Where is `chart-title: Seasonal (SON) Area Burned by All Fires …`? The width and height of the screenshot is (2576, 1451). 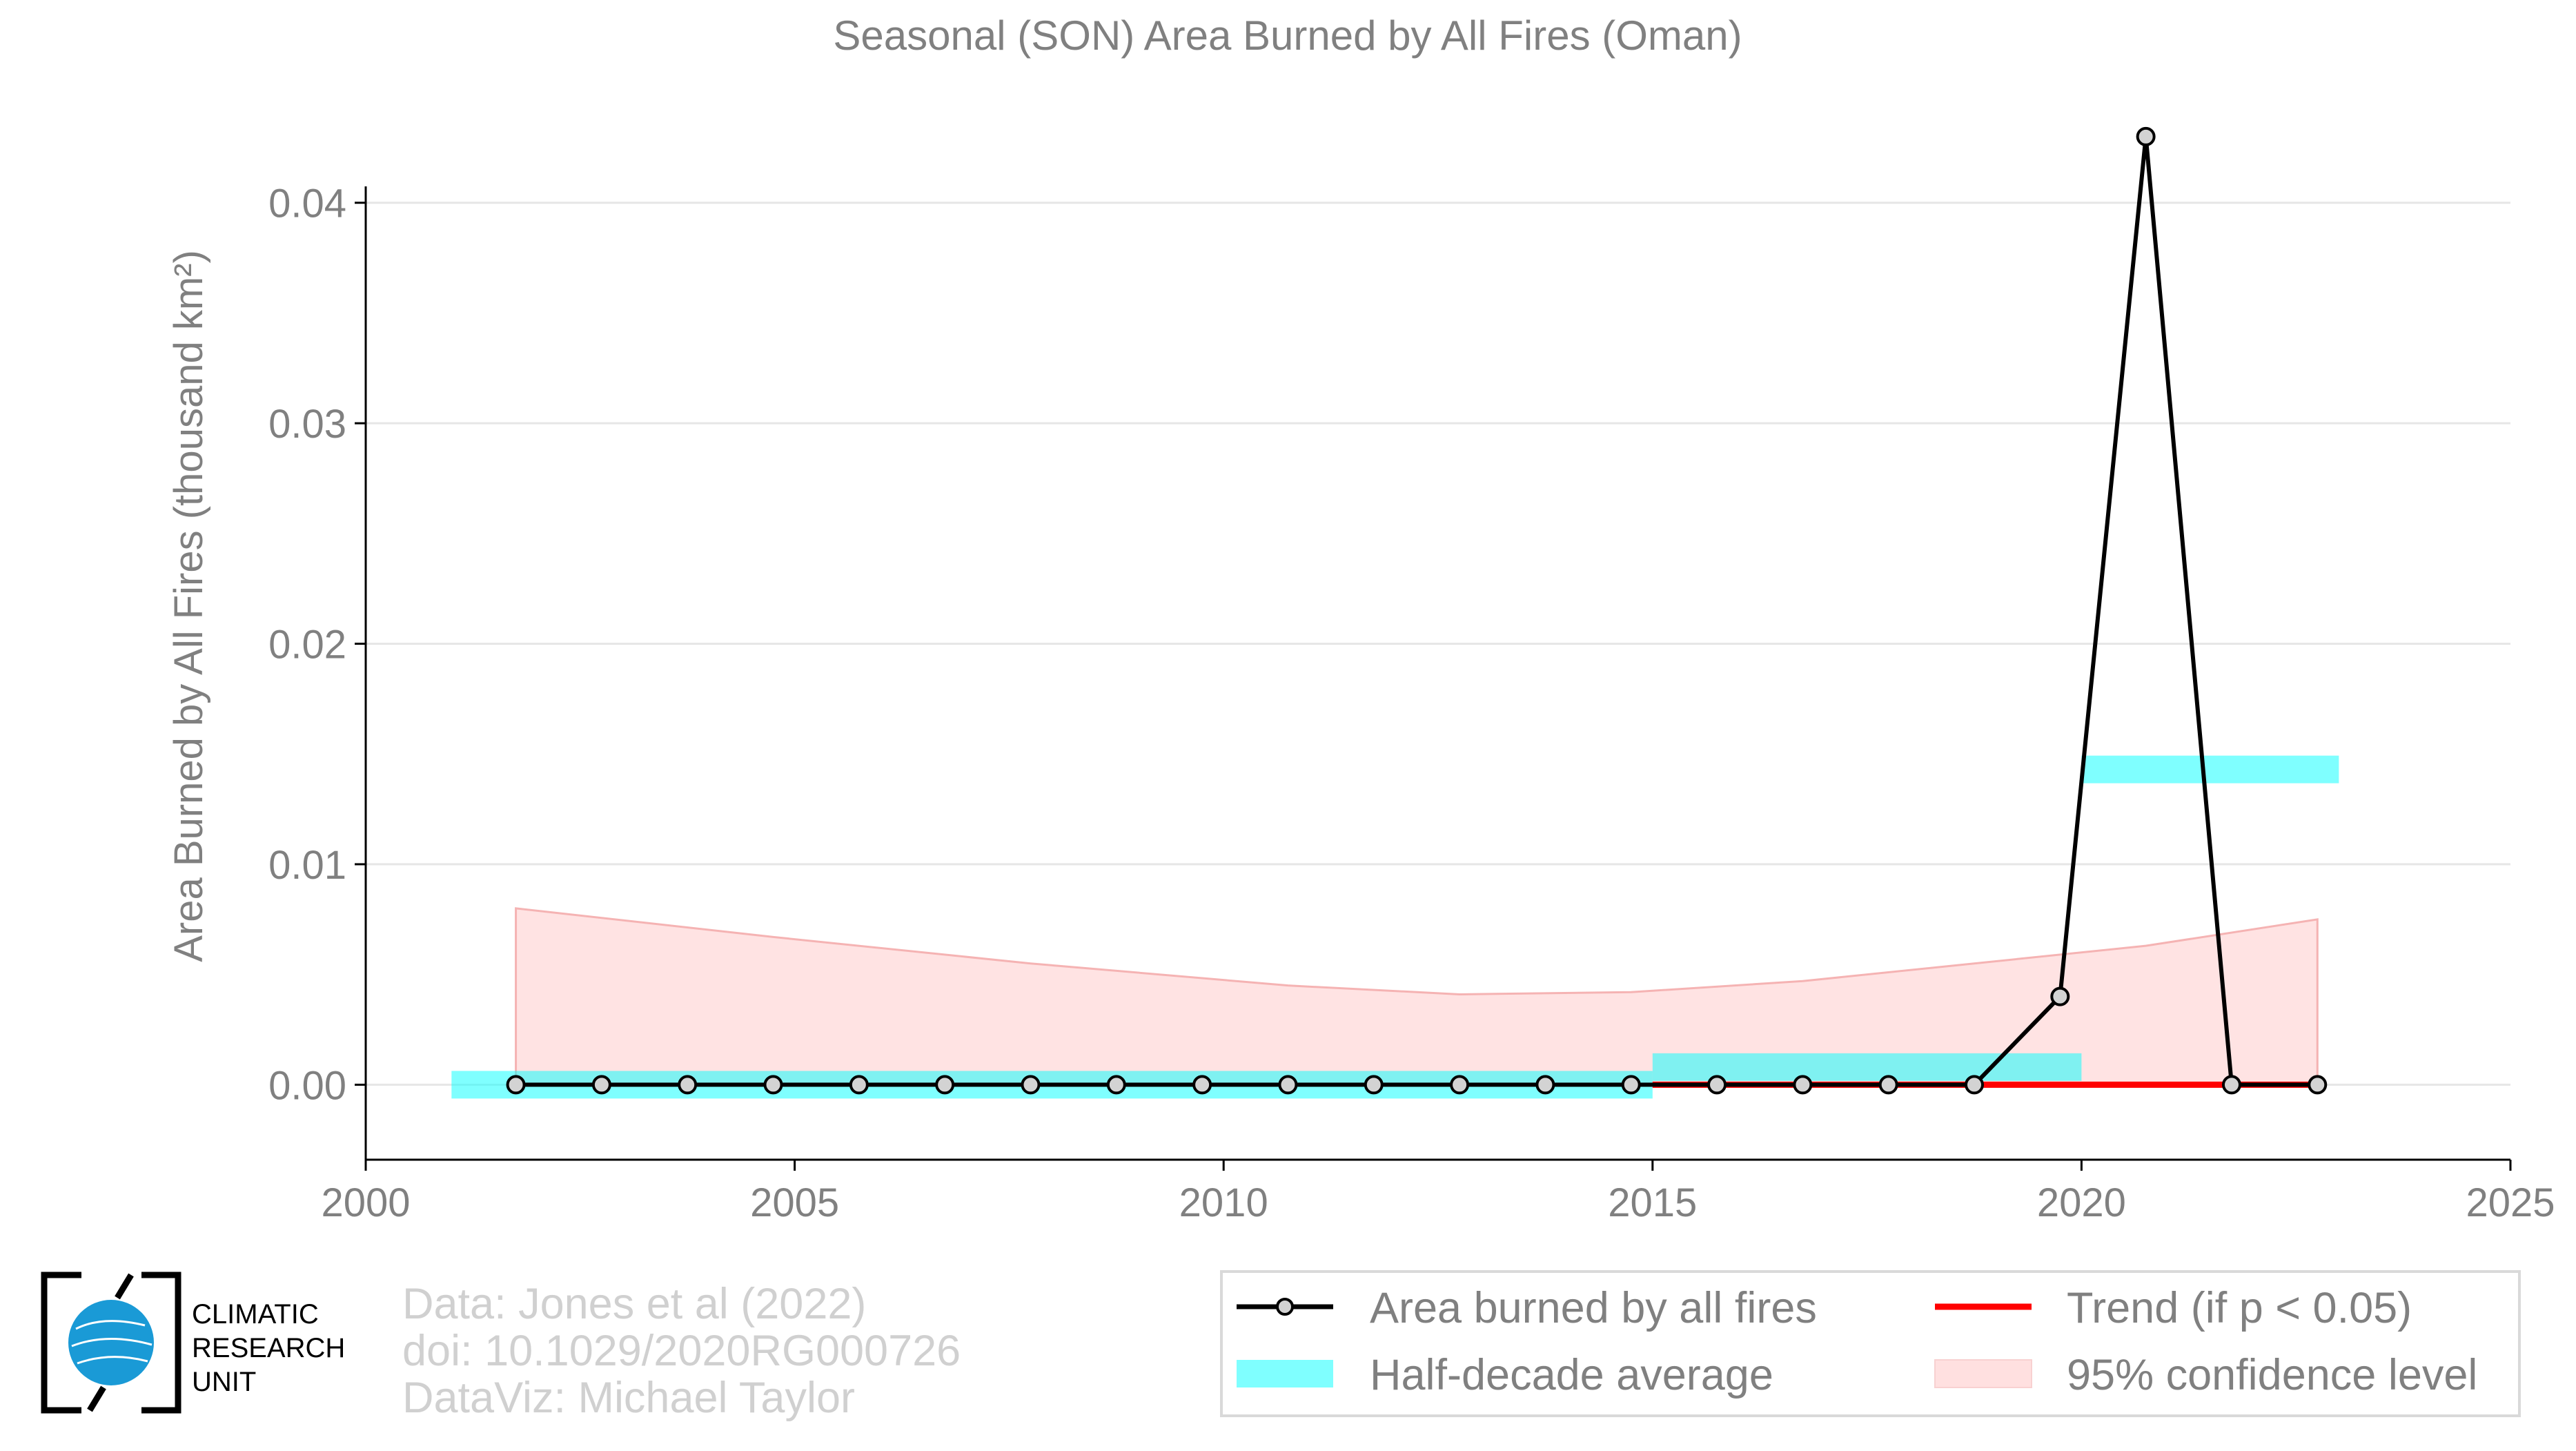
chart-title: Seasonal (SON) Area Burned by All Fires … is located at coordinates (1287, 35).